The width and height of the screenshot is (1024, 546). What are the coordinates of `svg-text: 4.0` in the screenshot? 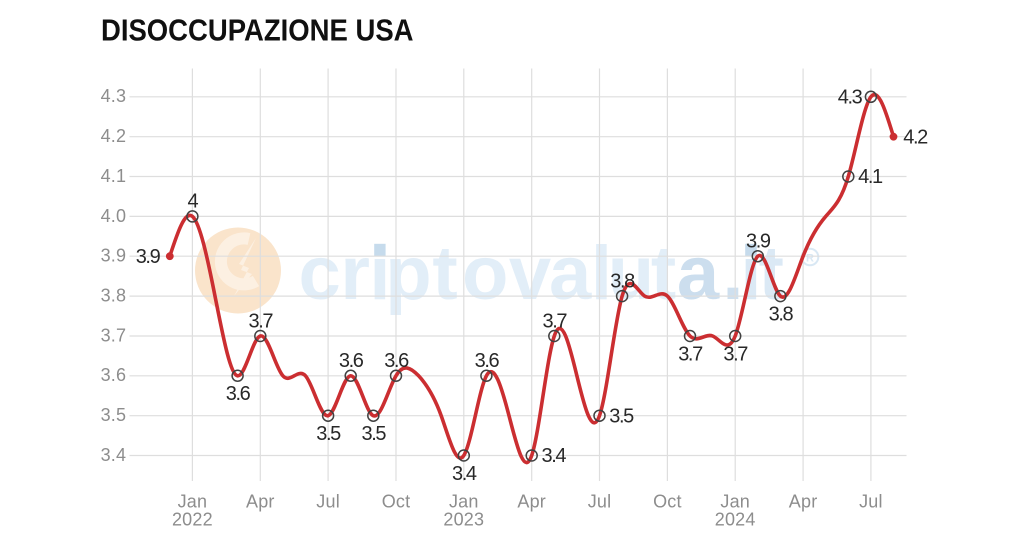 It's located at (114, 216).